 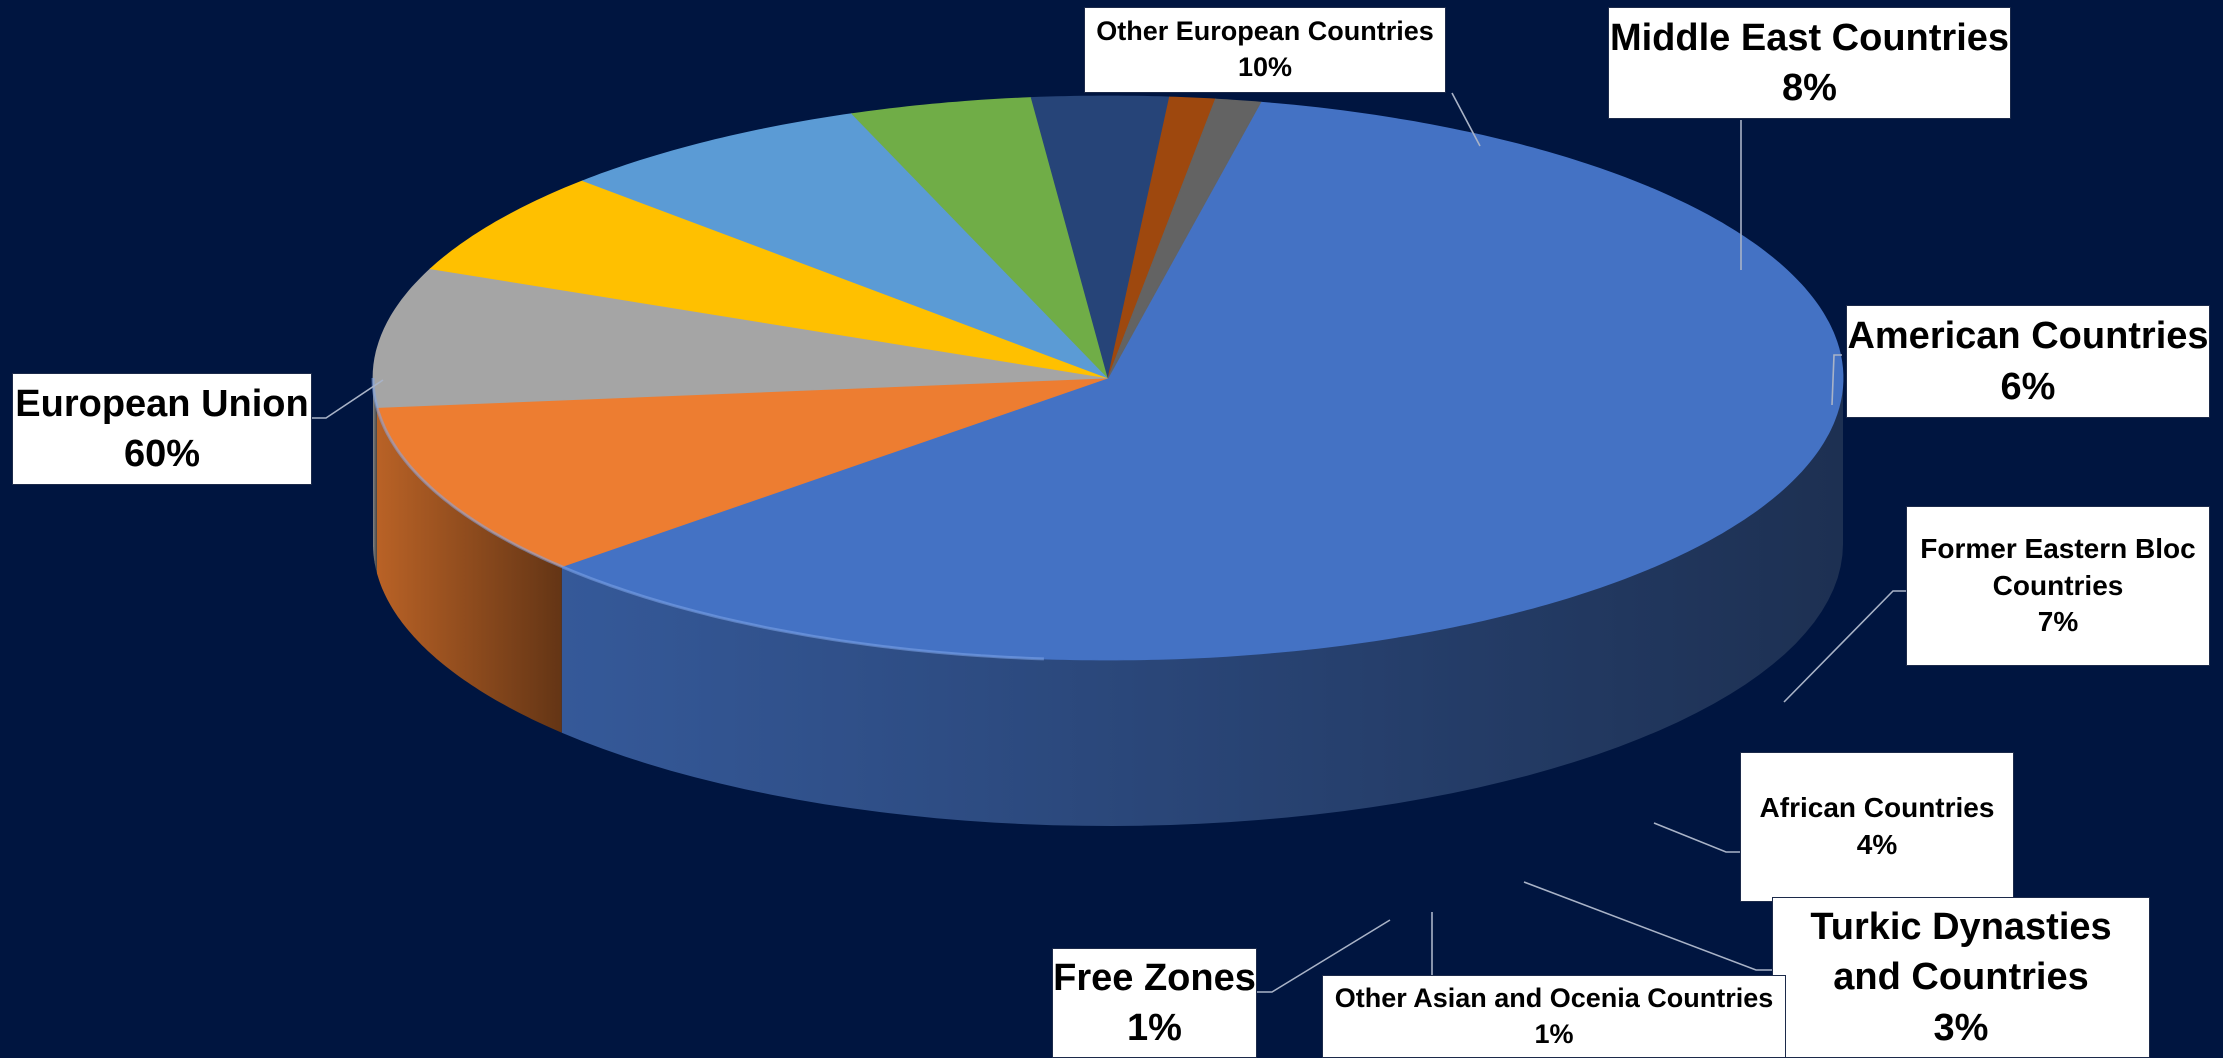 I want to click on label-other-asian-ocenia: Other Asian and Ocenia Countries 1%, so click(x=1554, y=1016).